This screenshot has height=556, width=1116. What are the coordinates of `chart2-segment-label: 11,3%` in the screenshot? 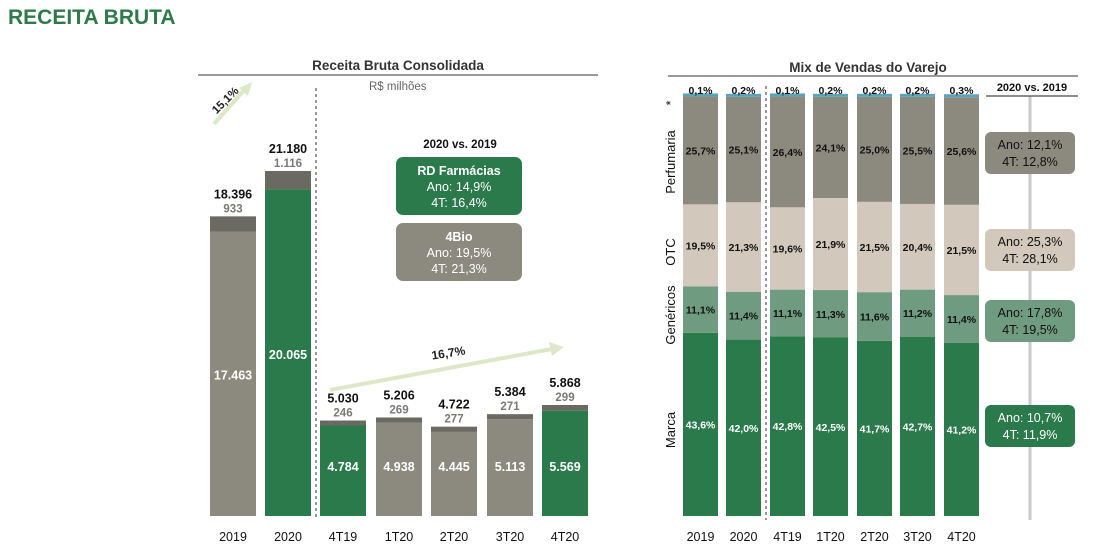 It's located at (831, 315).